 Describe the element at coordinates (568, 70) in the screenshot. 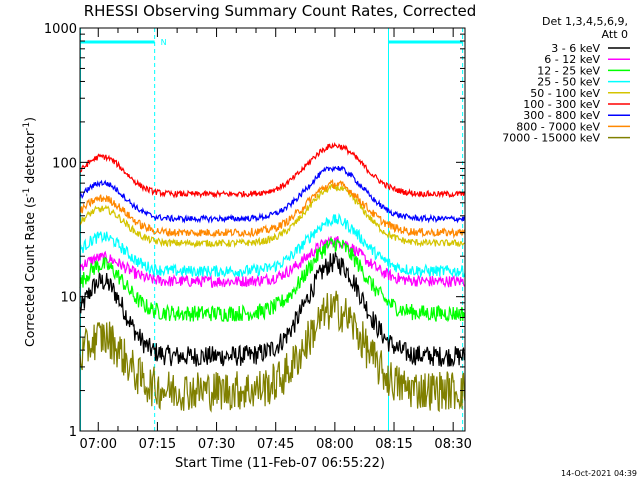

I see `legend-label-2: 12 - 25 keV` at that location.